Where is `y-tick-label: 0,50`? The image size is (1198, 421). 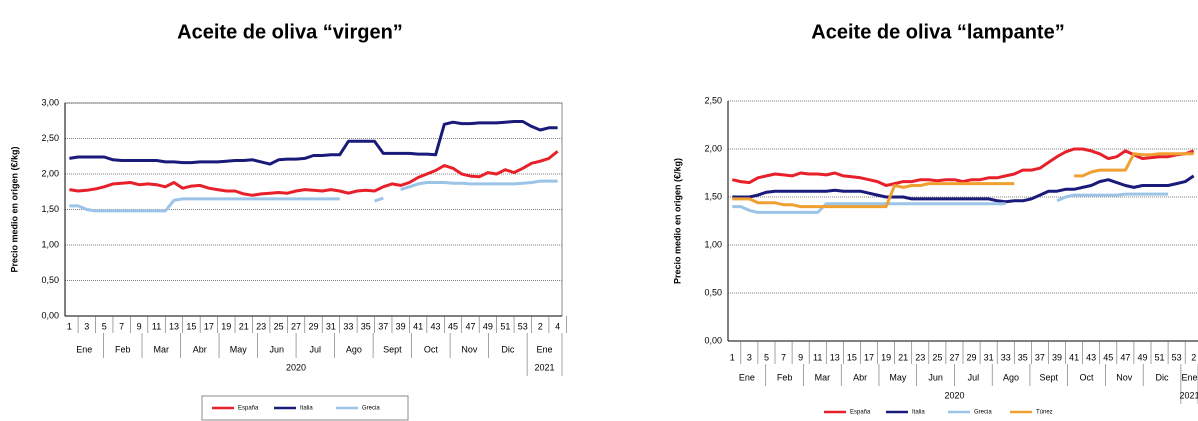
y-tick-label: 0,50 is located at coordinates (713, 292).